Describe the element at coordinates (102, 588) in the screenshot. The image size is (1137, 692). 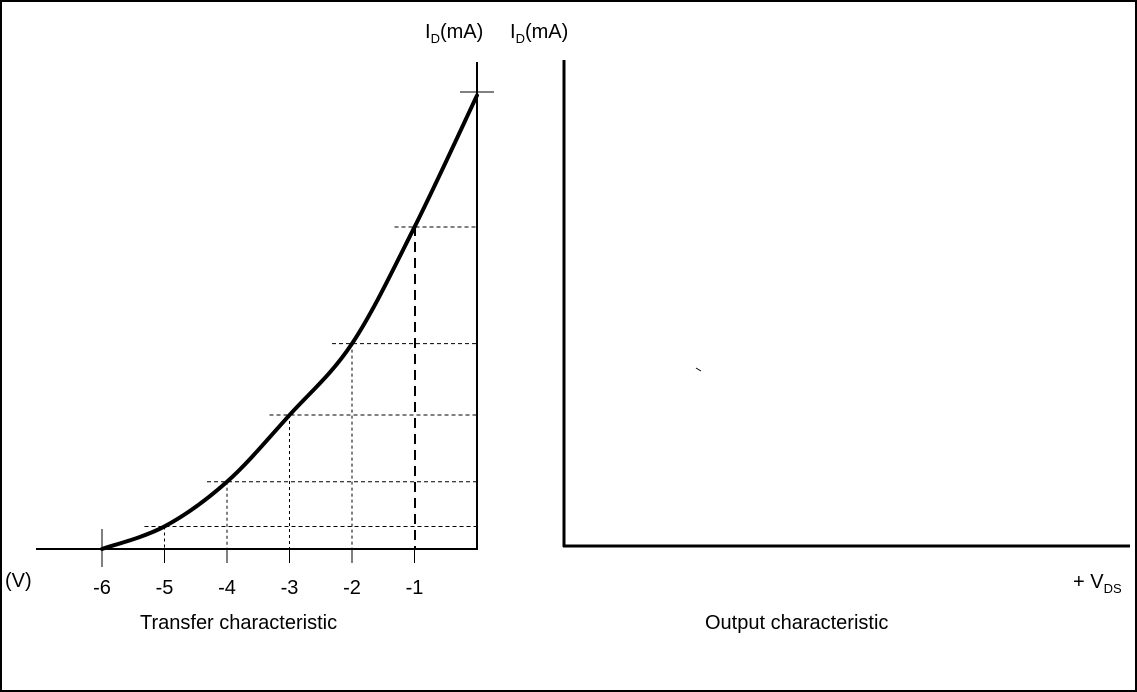
I see `x-tick-label: -6` at that location.